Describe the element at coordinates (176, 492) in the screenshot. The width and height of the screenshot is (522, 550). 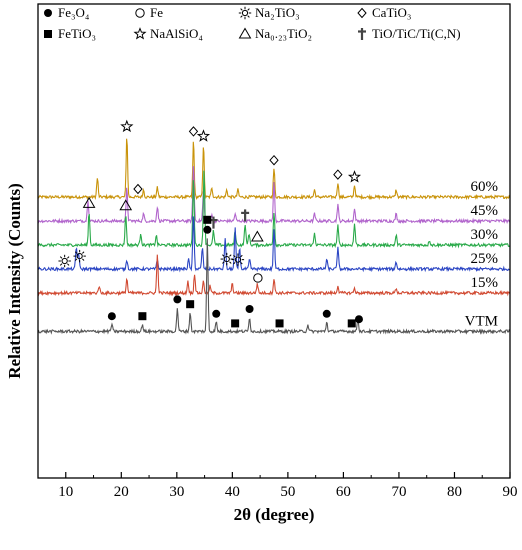
I see `x-tick-label: 30` at that location.